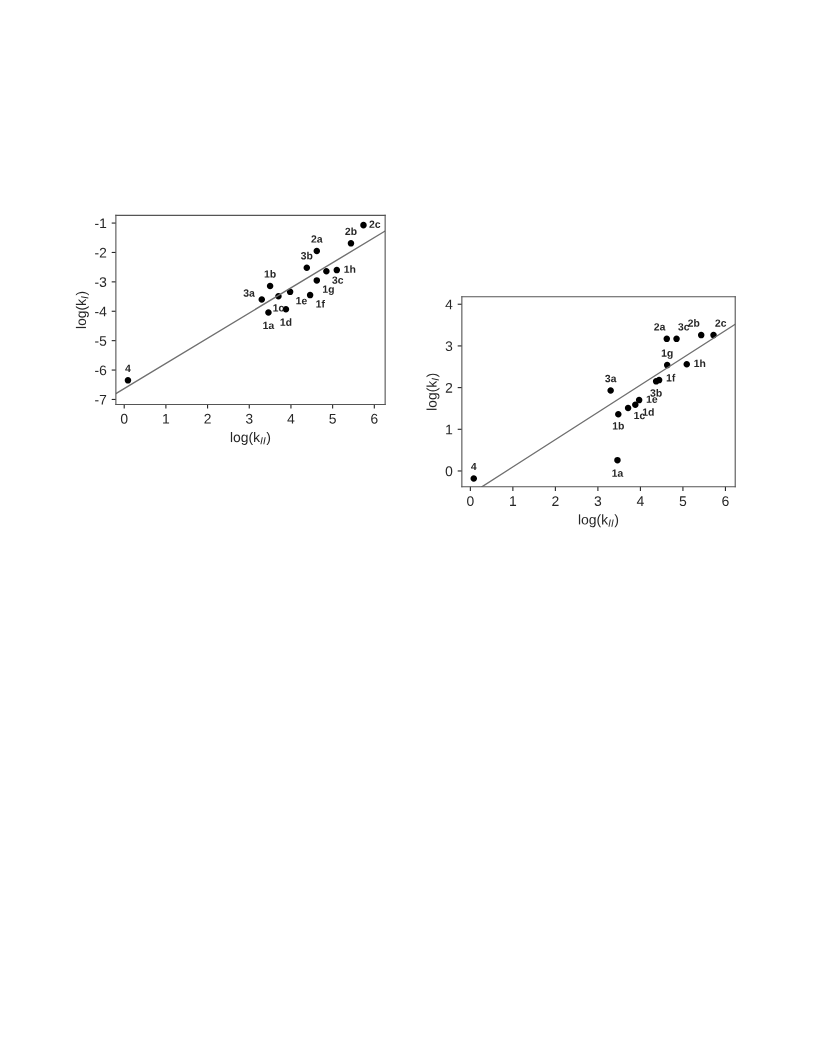  Describe the element at coordinates (449, 387) in the screenshot. I see `y-tick-label: 2` at that location.